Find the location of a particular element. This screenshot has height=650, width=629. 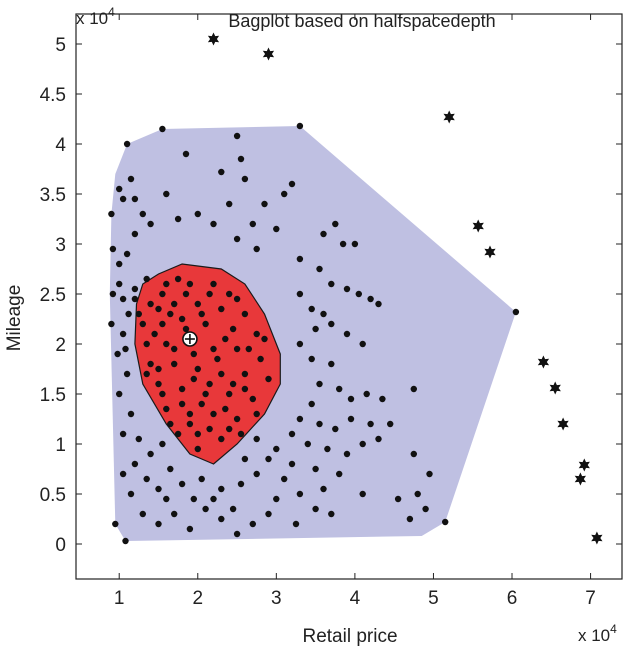

y-tick-label: 0 is located at coordinates (60, 545).